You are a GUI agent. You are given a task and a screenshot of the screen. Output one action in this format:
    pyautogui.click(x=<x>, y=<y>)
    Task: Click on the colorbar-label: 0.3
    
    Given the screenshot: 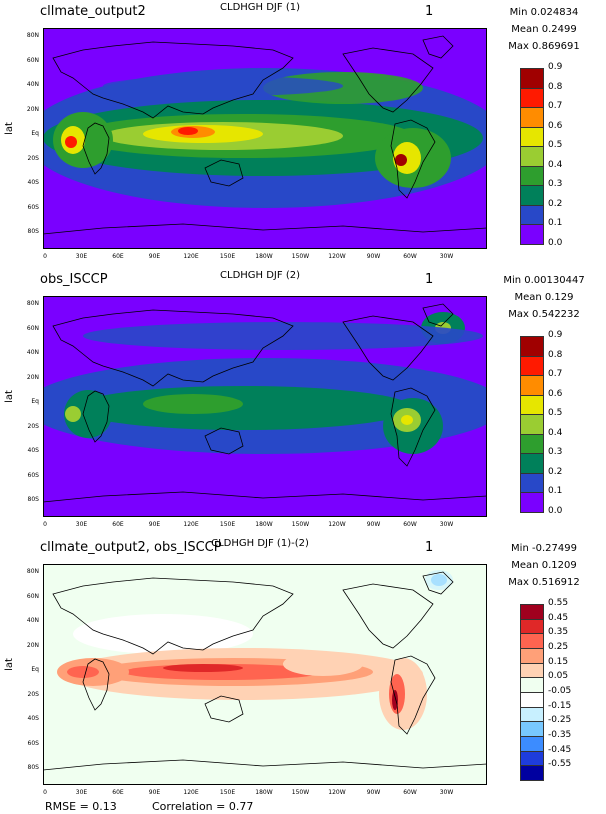 What is the action you would take?
    pyautogui.click(x=555, y=452)
    